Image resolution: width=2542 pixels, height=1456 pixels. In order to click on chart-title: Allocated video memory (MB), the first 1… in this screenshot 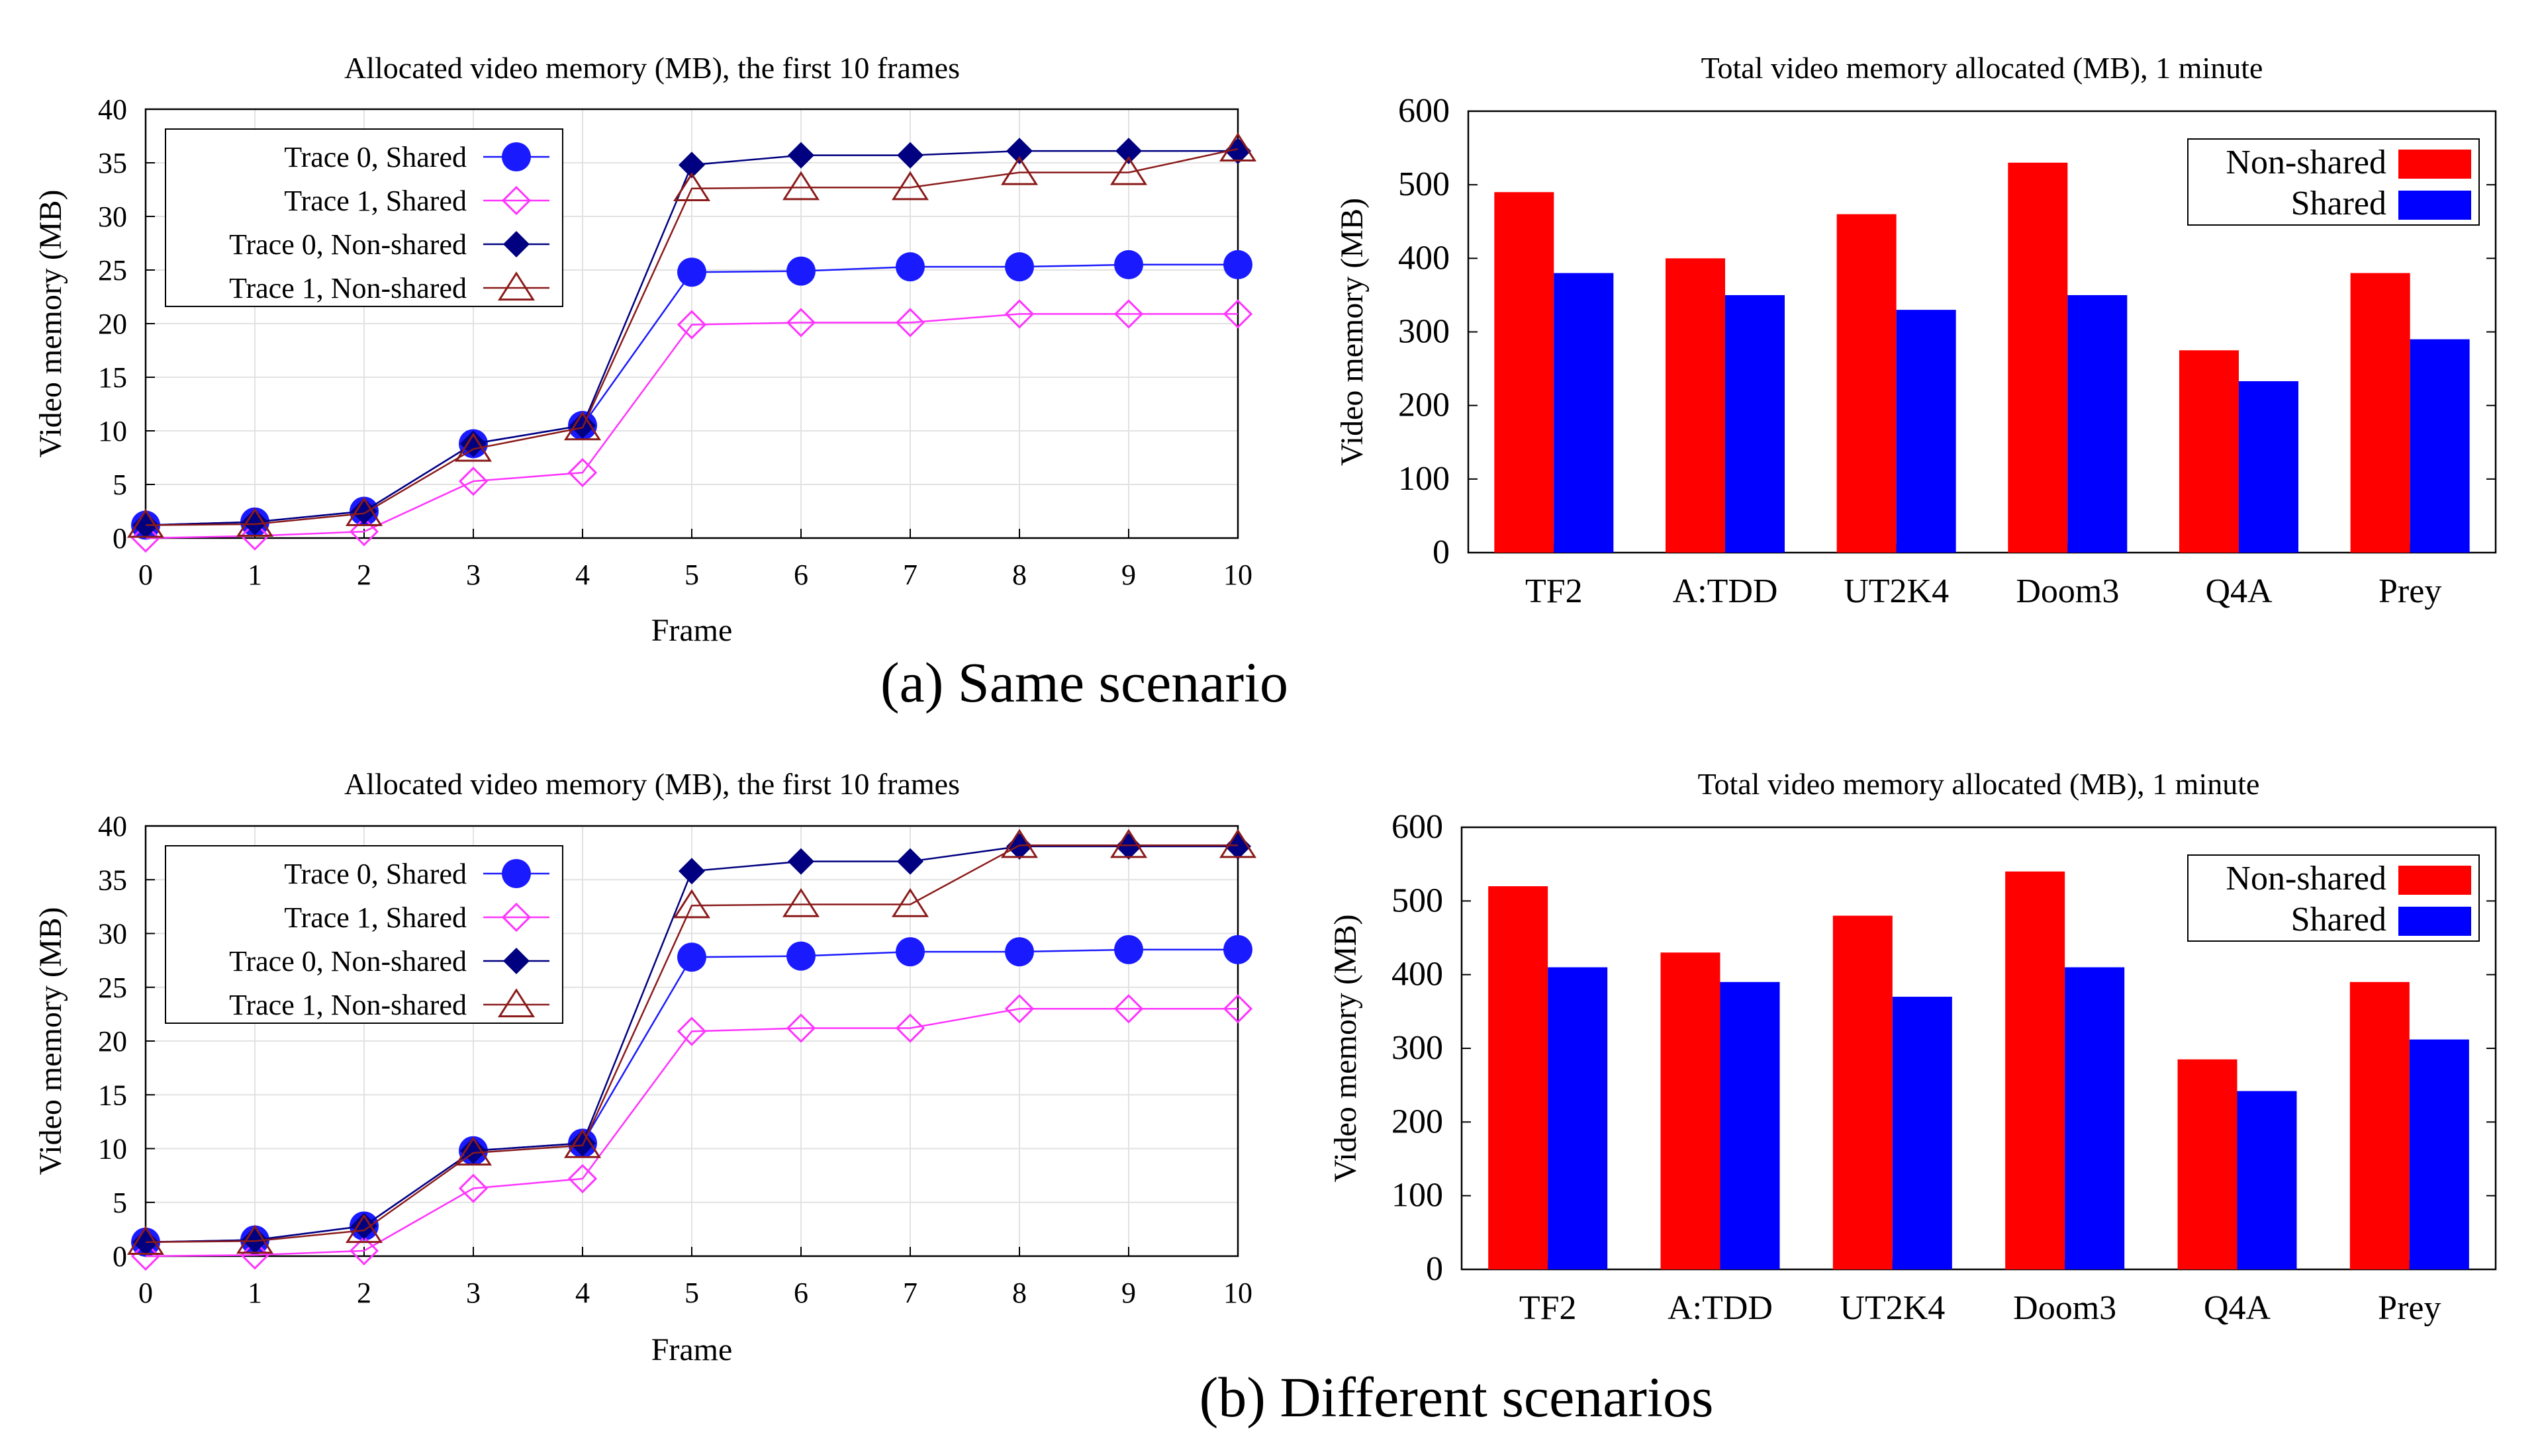, I will do `click(652, 784)`.